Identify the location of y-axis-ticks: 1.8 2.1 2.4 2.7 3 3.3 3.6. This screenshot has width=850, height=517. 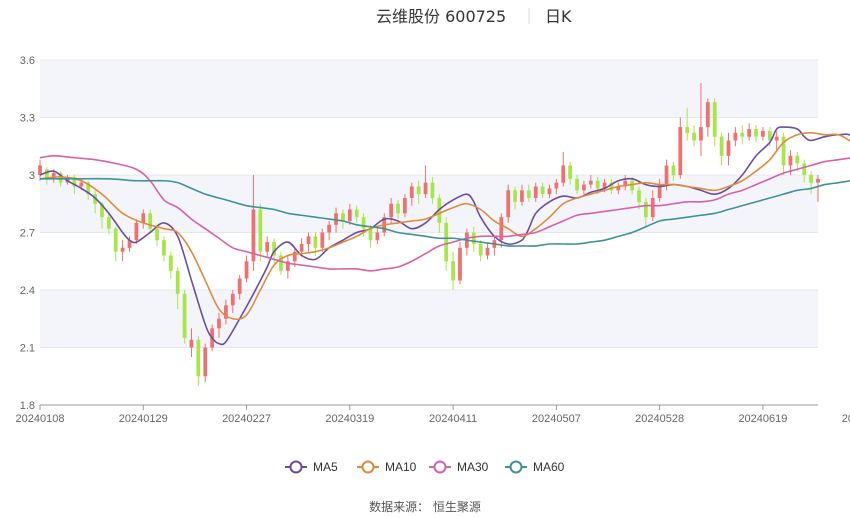
(27, 233).